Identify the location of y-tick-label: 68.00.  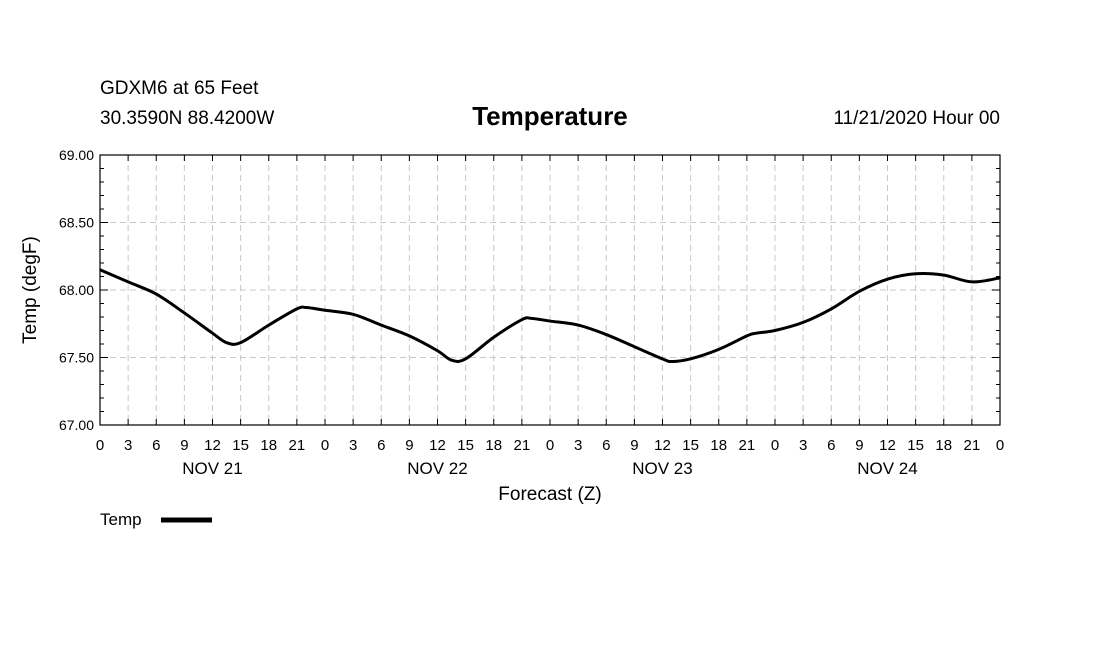
(76, 290).